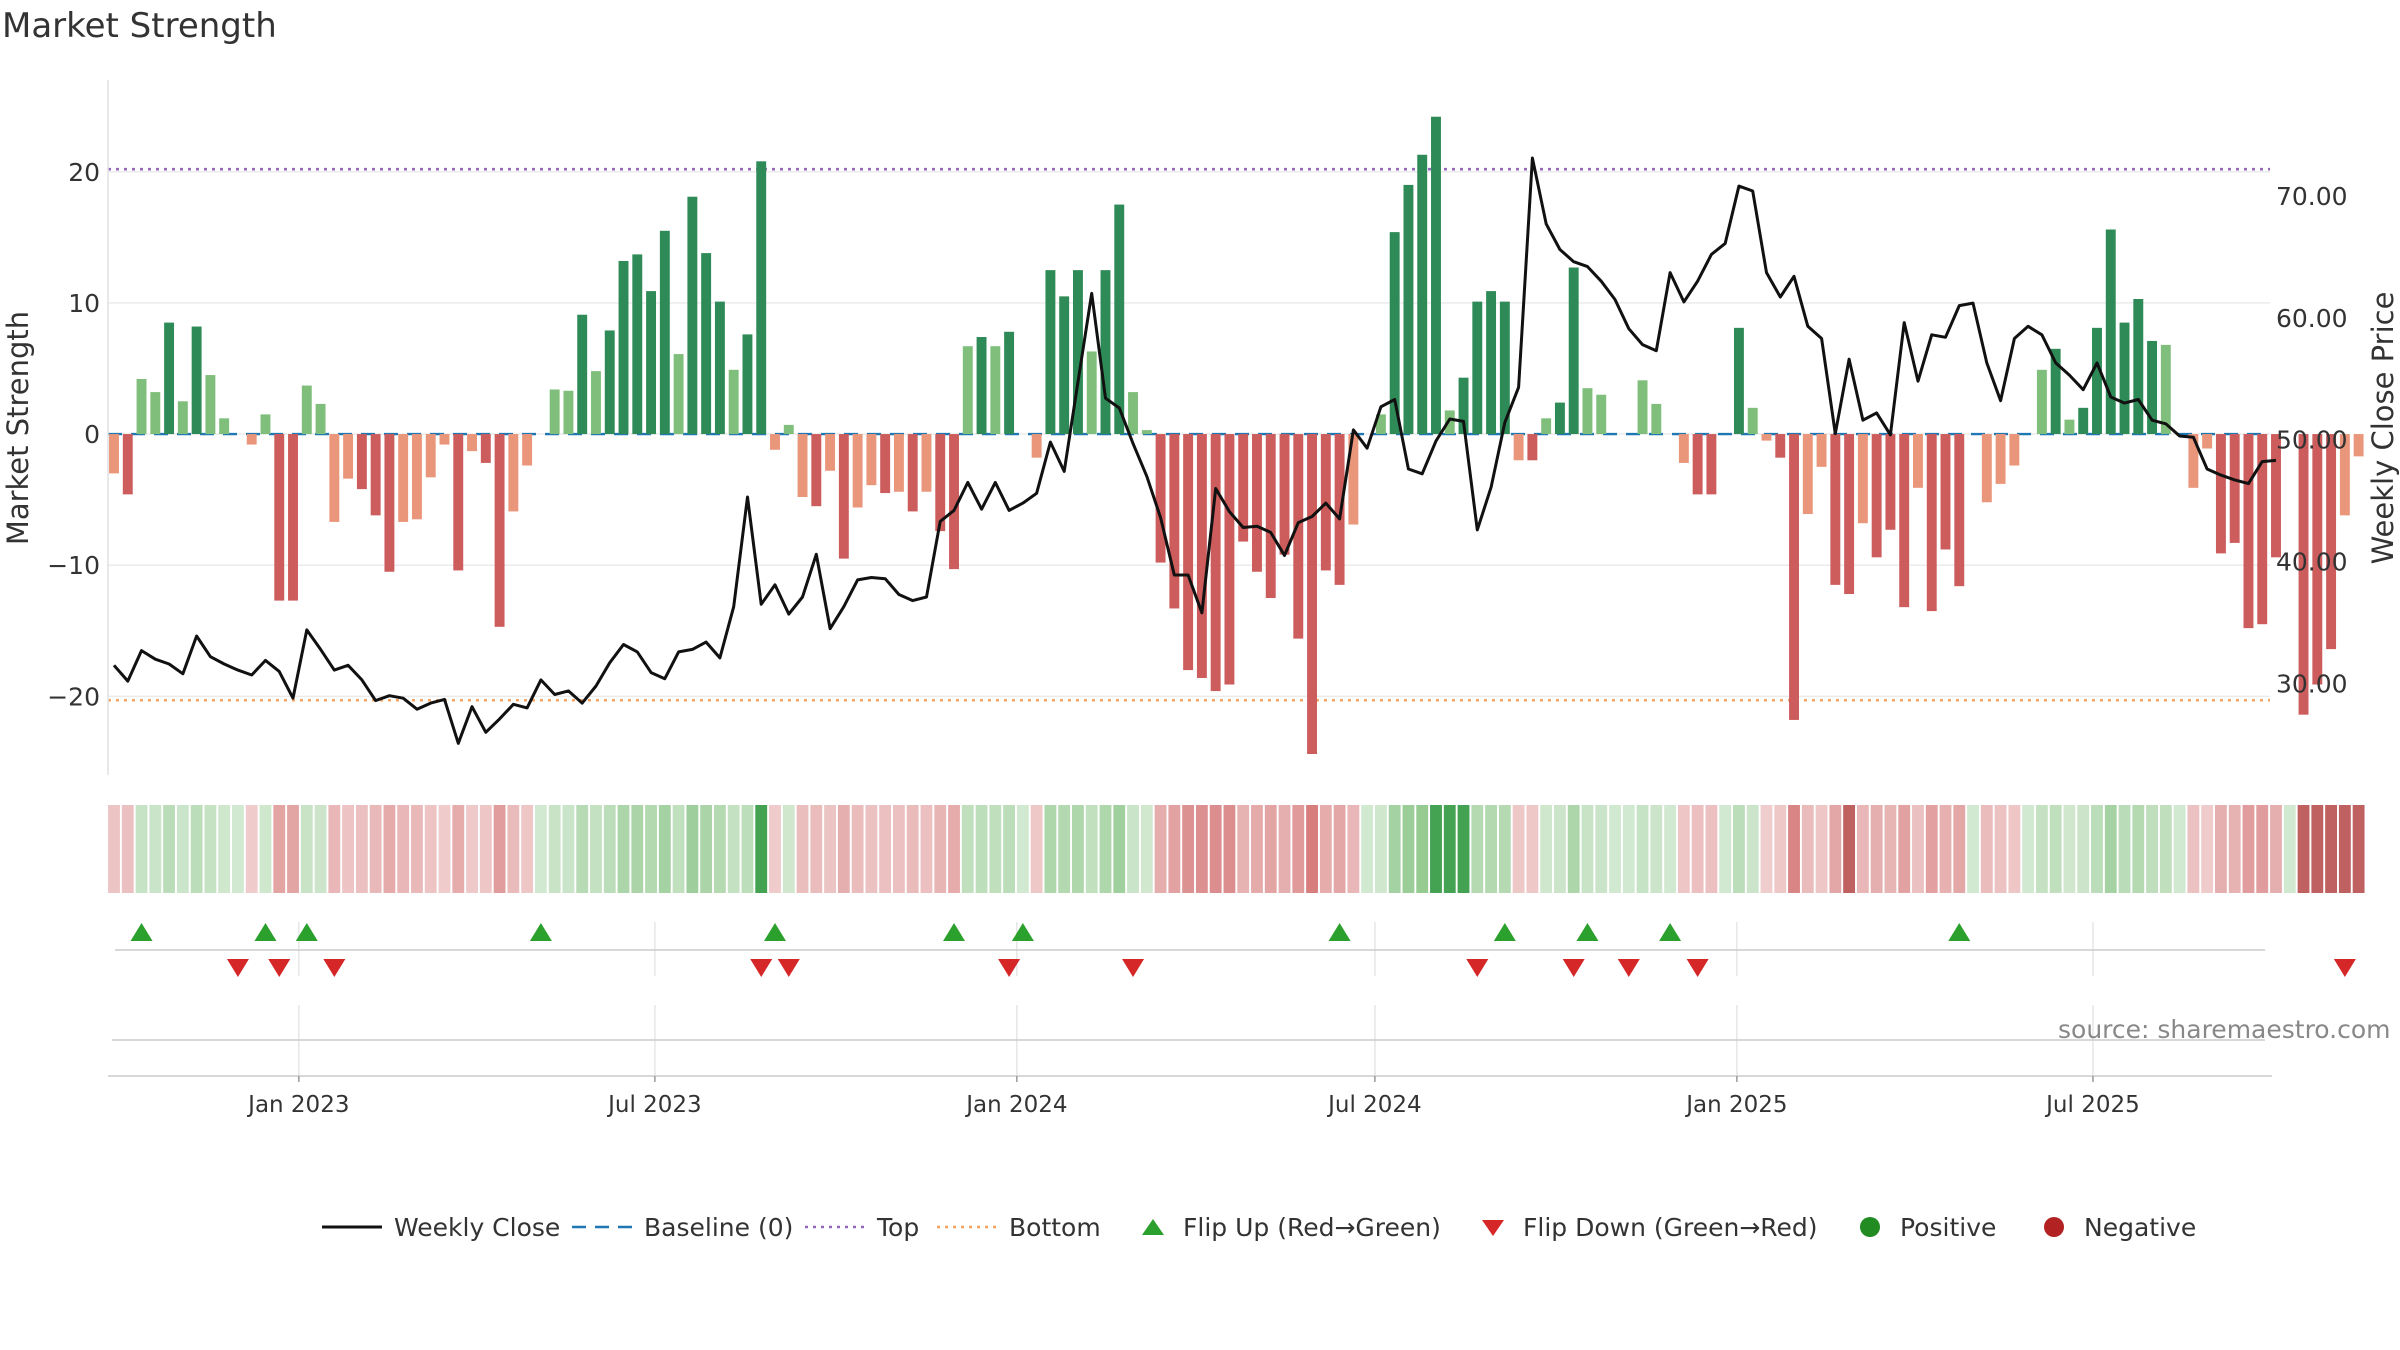 The height and width of the screenshot is (1350, 2400). Describe the element at coordinates (84, 303) in the screenshot. I see `y-tick-label: 10` at that location.